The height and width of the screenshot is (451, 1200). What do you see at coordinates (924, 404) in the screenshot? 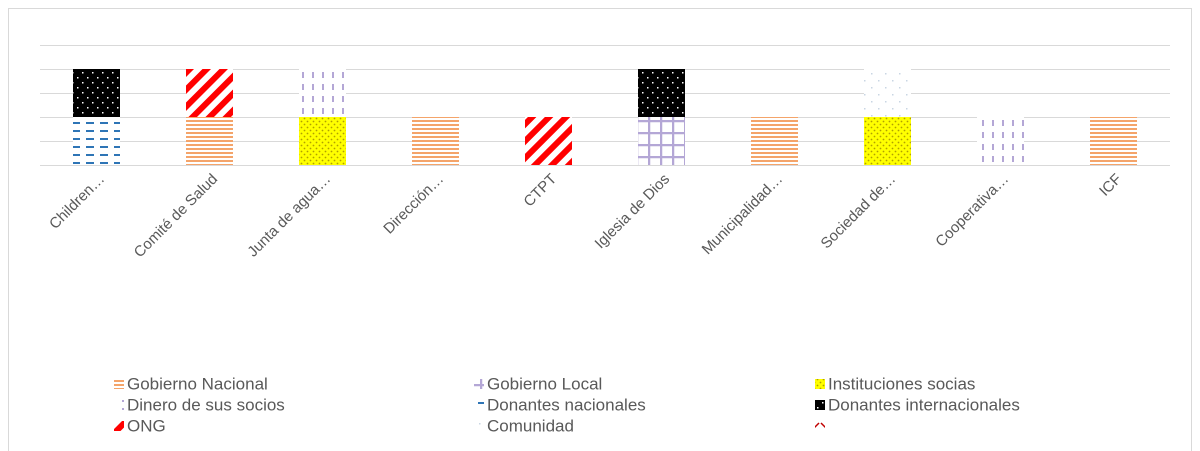
I see `legend-label: Donantes internacionales` at bounding box center [924, 404].